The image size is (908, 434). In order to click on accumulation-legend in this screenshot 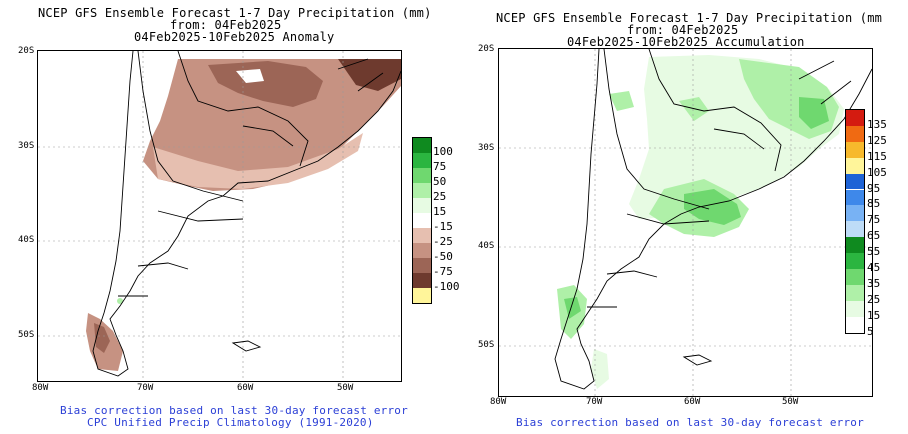, I will do `click(855, 221)`.